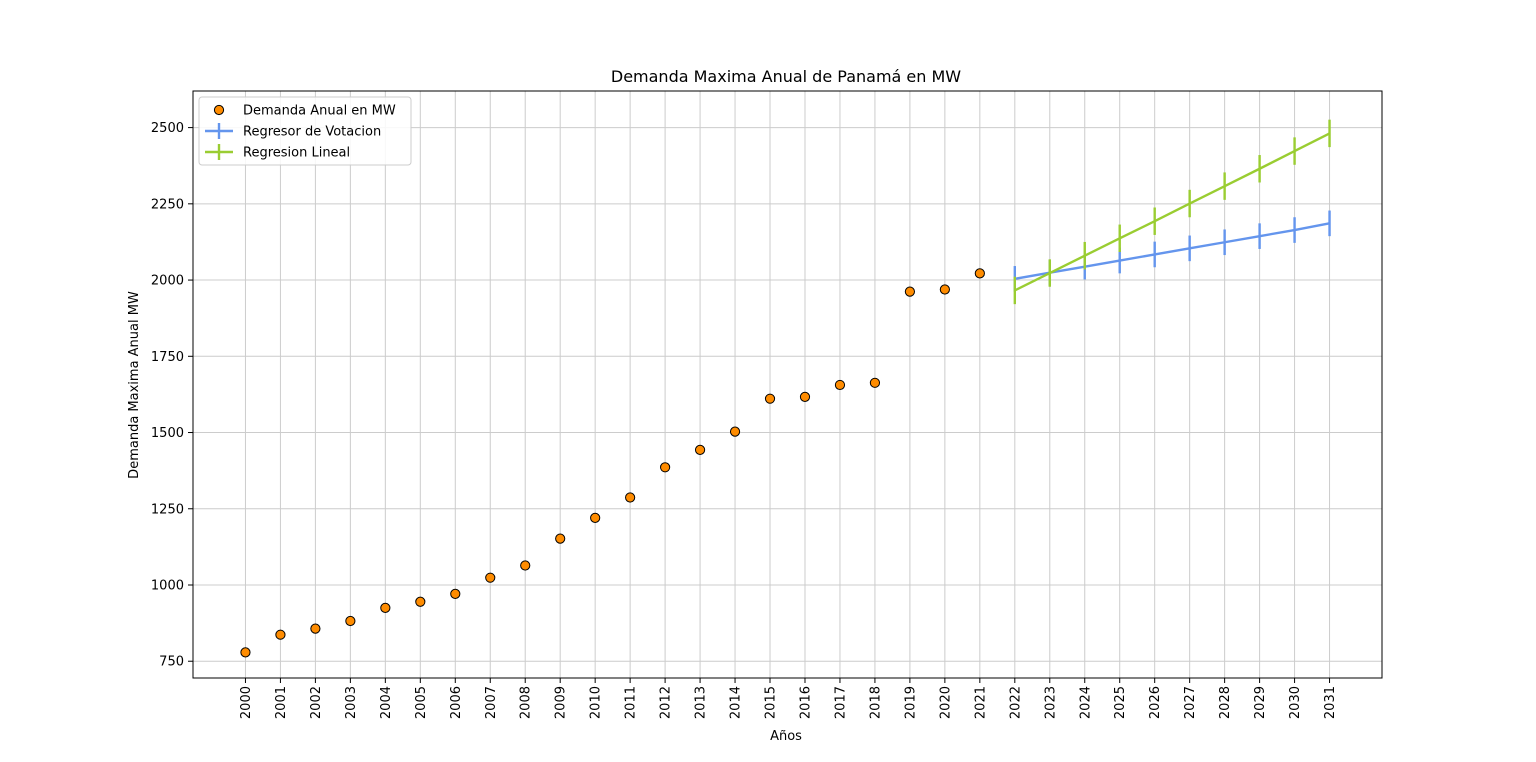  I want to click on chart-title: Demanda Maxima Anual de Panamá en MW, so click(786, 76).